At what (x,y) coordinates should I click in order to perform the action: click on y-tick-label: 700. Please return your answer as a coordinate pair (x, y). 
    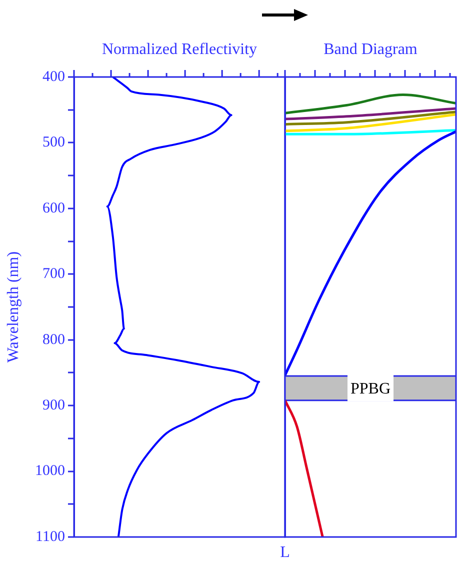
    Looking at the image, I should click on (53, 274).